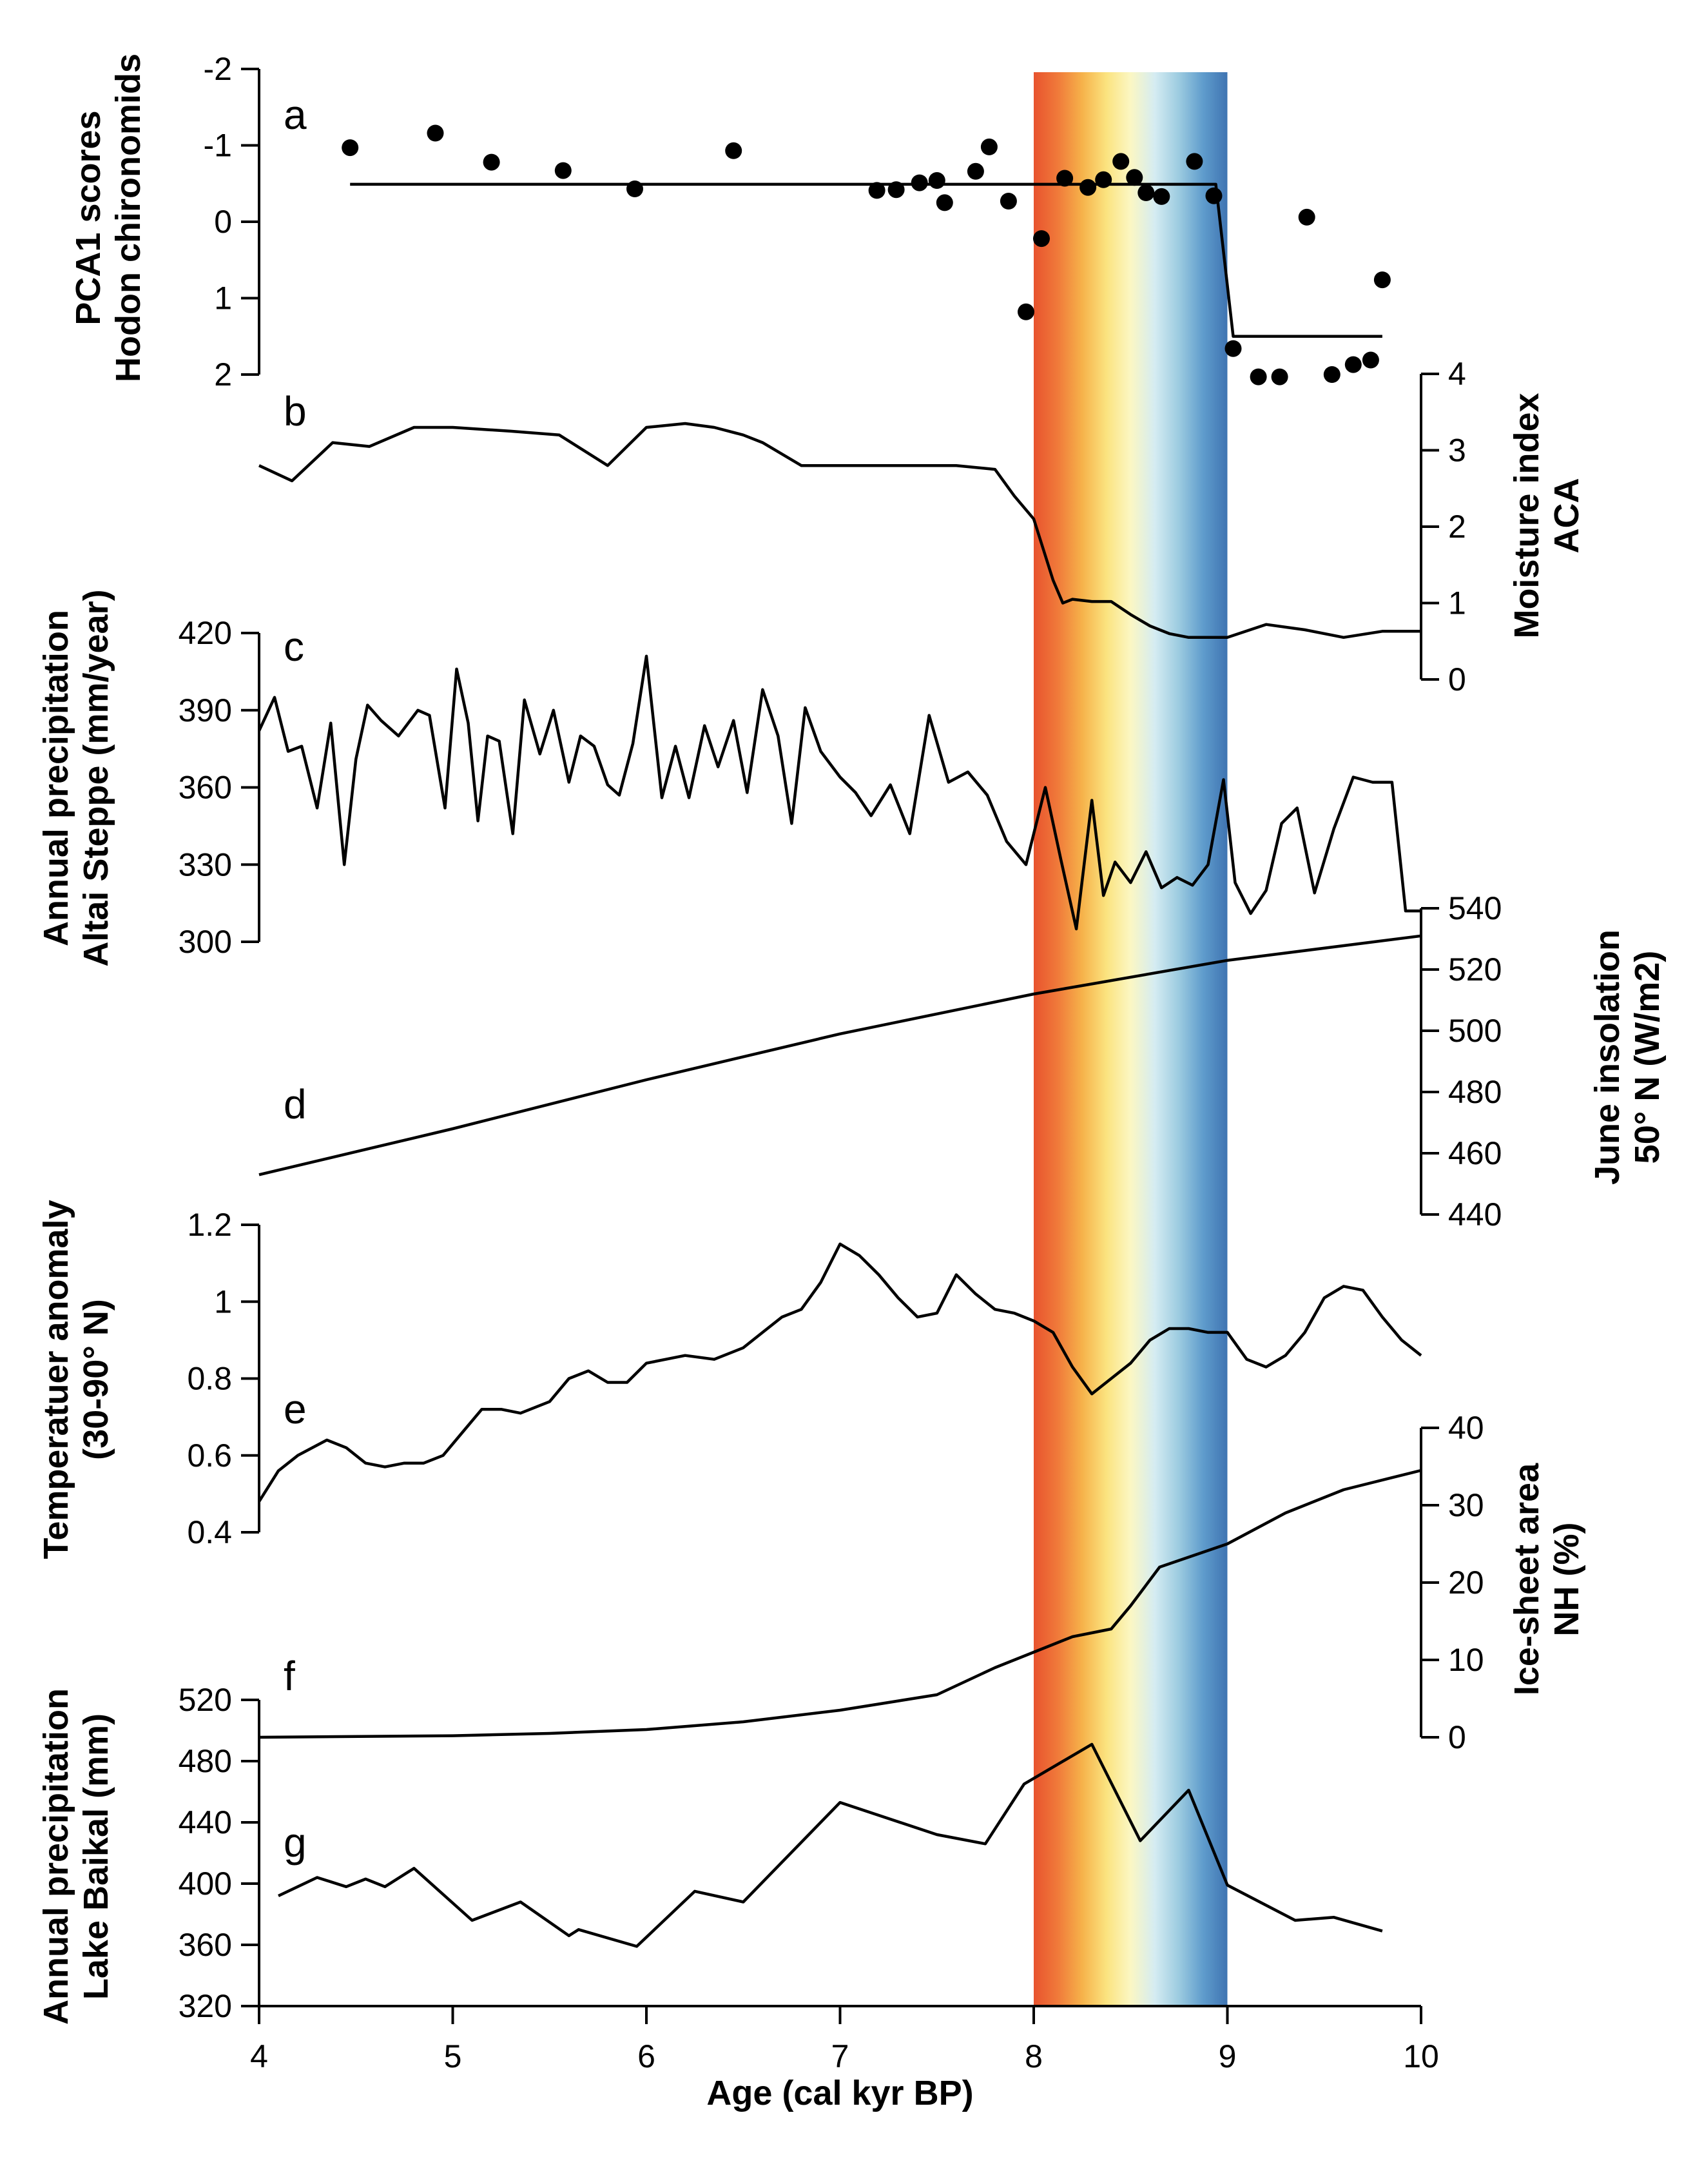 This screenshot has width=1684, height=2184. I want to click on y-axis-title-line: ACA, so click(1566, 516).